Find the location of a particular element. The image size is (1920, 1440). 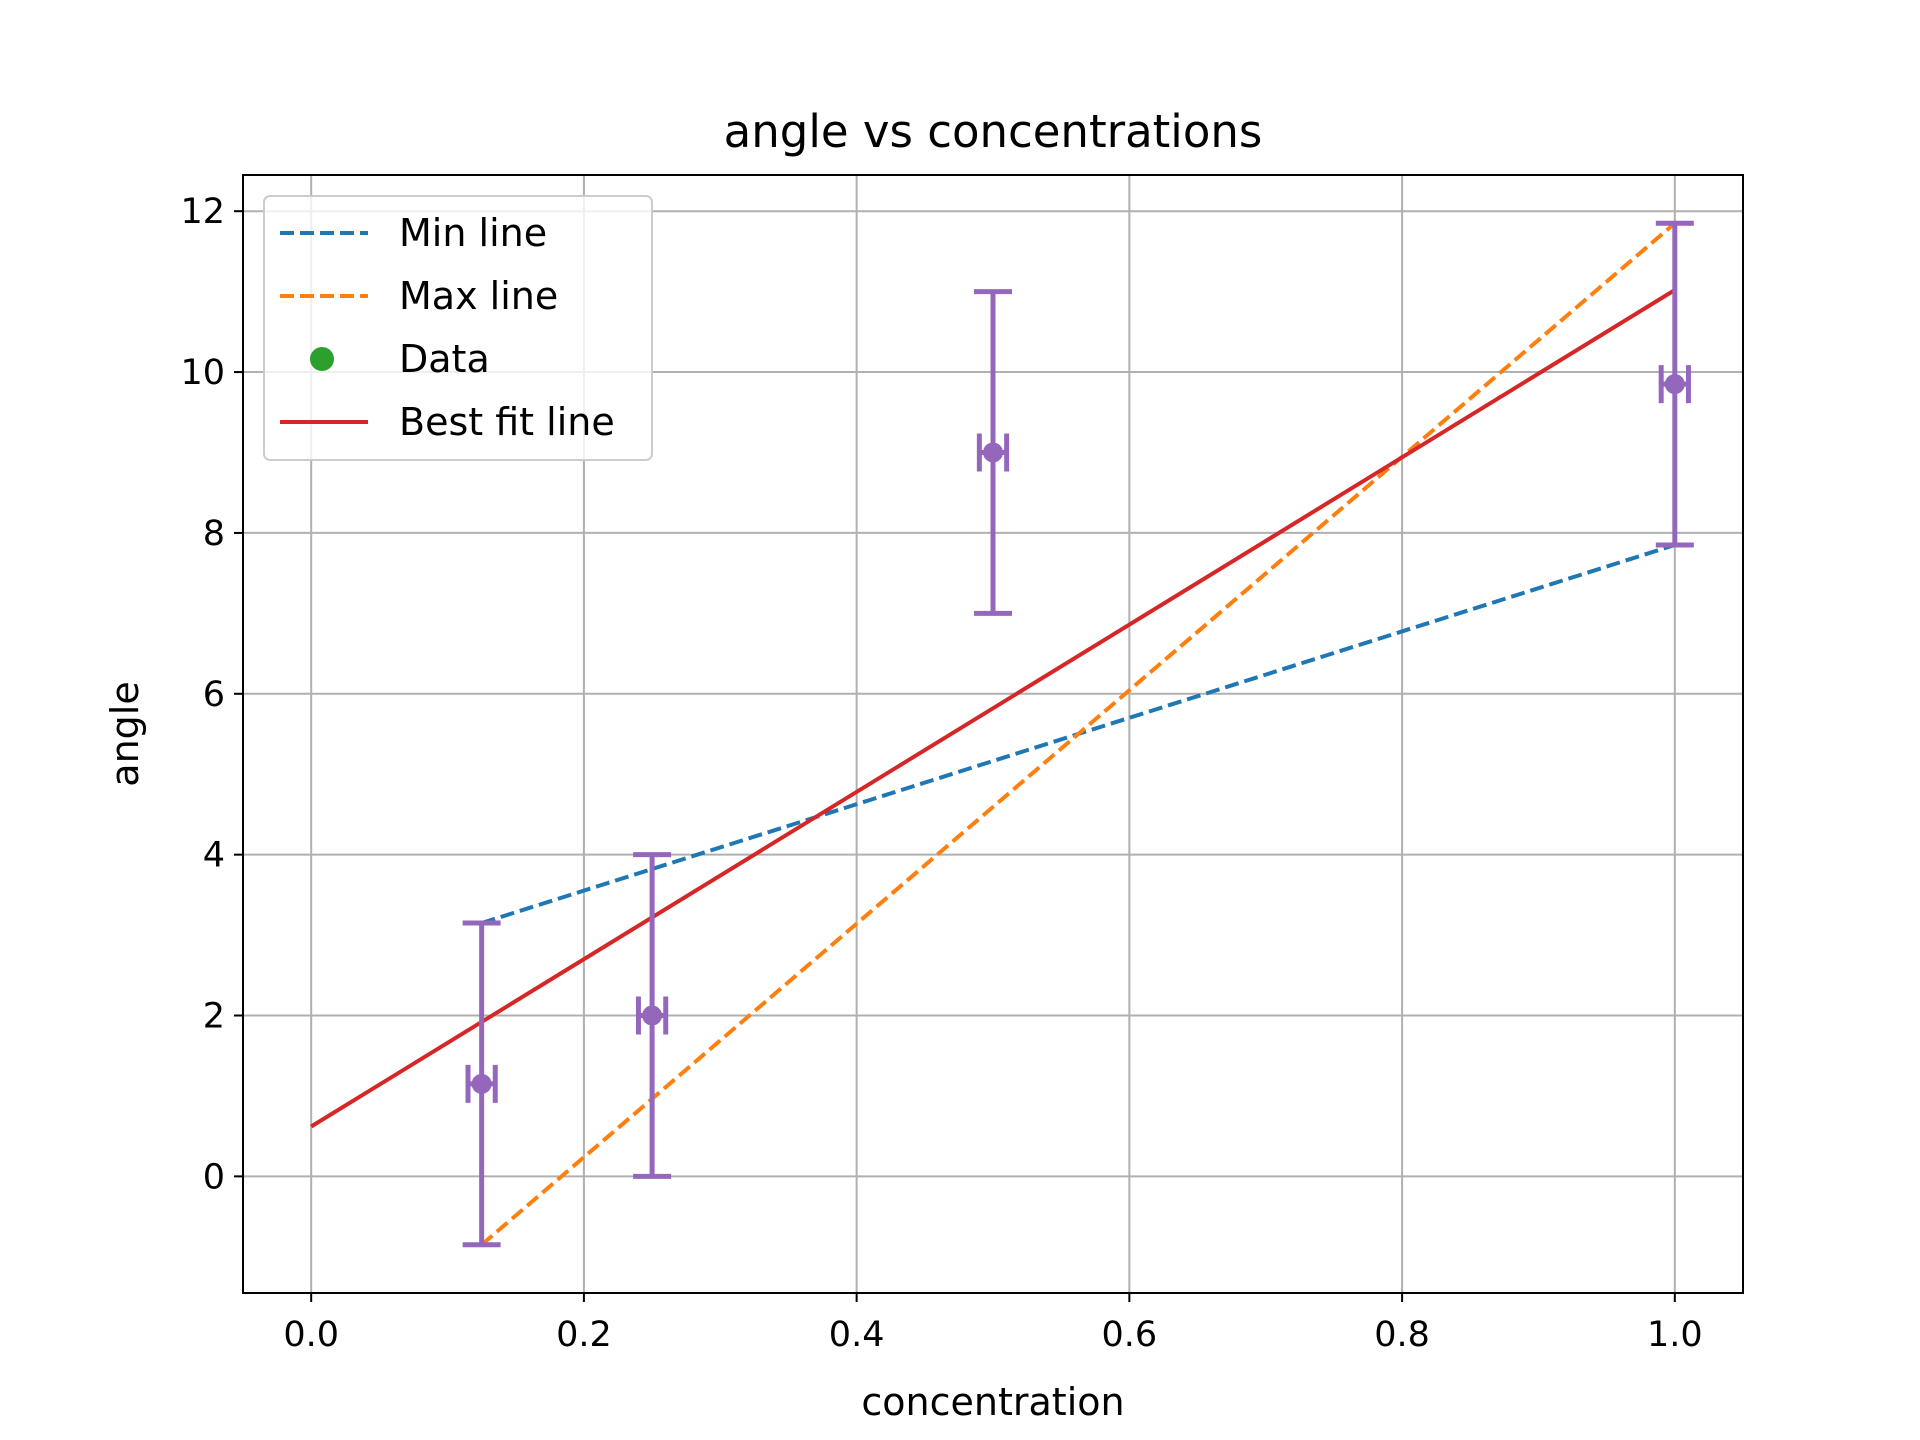

y-tick-label: 0 is located at coordinates (214, 1177).